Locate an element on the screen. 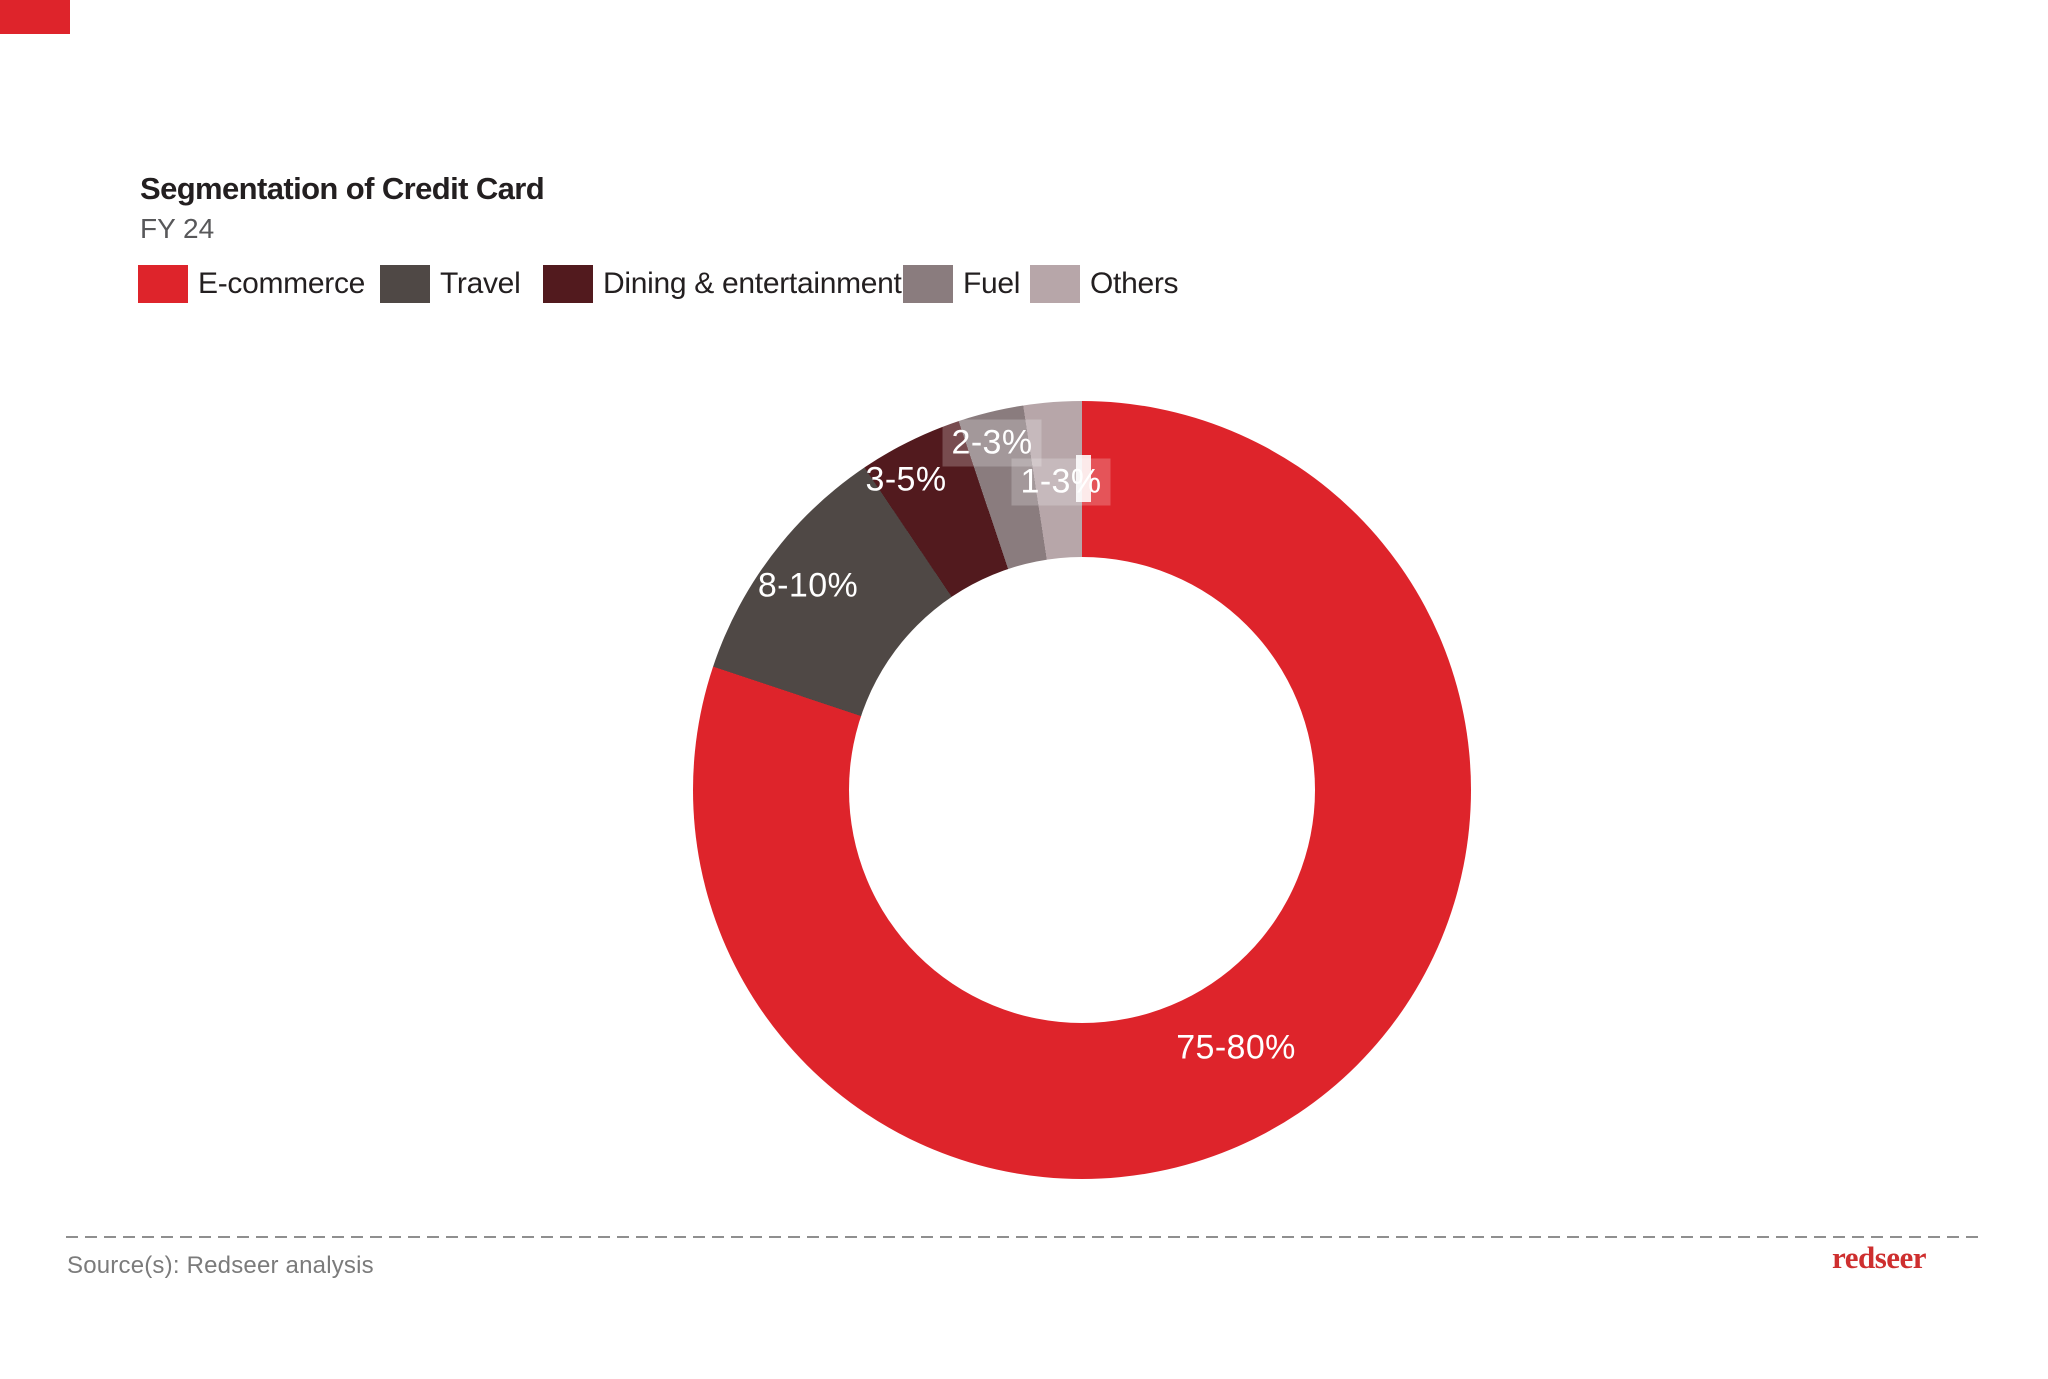 The image size is (2048, 1379). legend-label-dining-entertainment: Dining & entertainment is located at coordinates (752, 283).